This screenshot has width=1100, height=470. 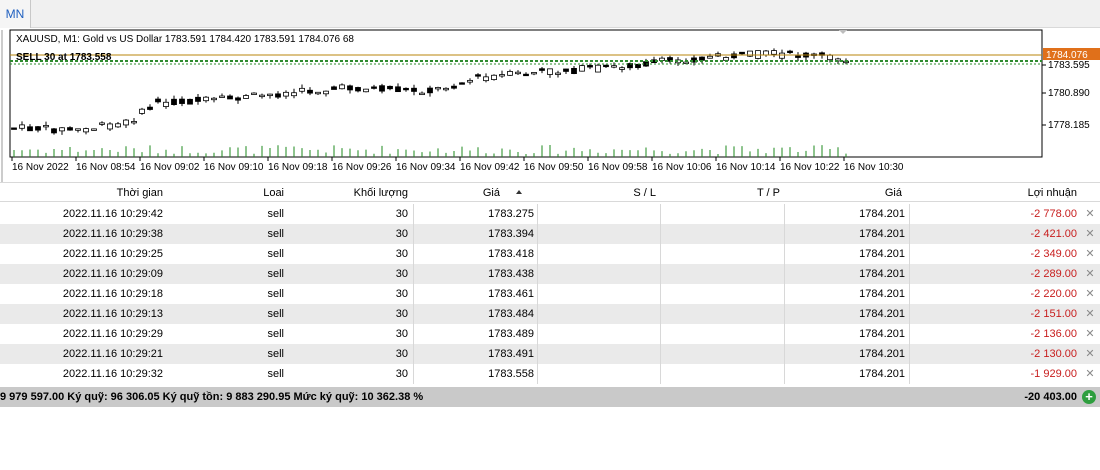 What do you see at coordinates (514, 193) in the screenshot?
I see `sort-asc-icon` at bounding box center [514, 193].